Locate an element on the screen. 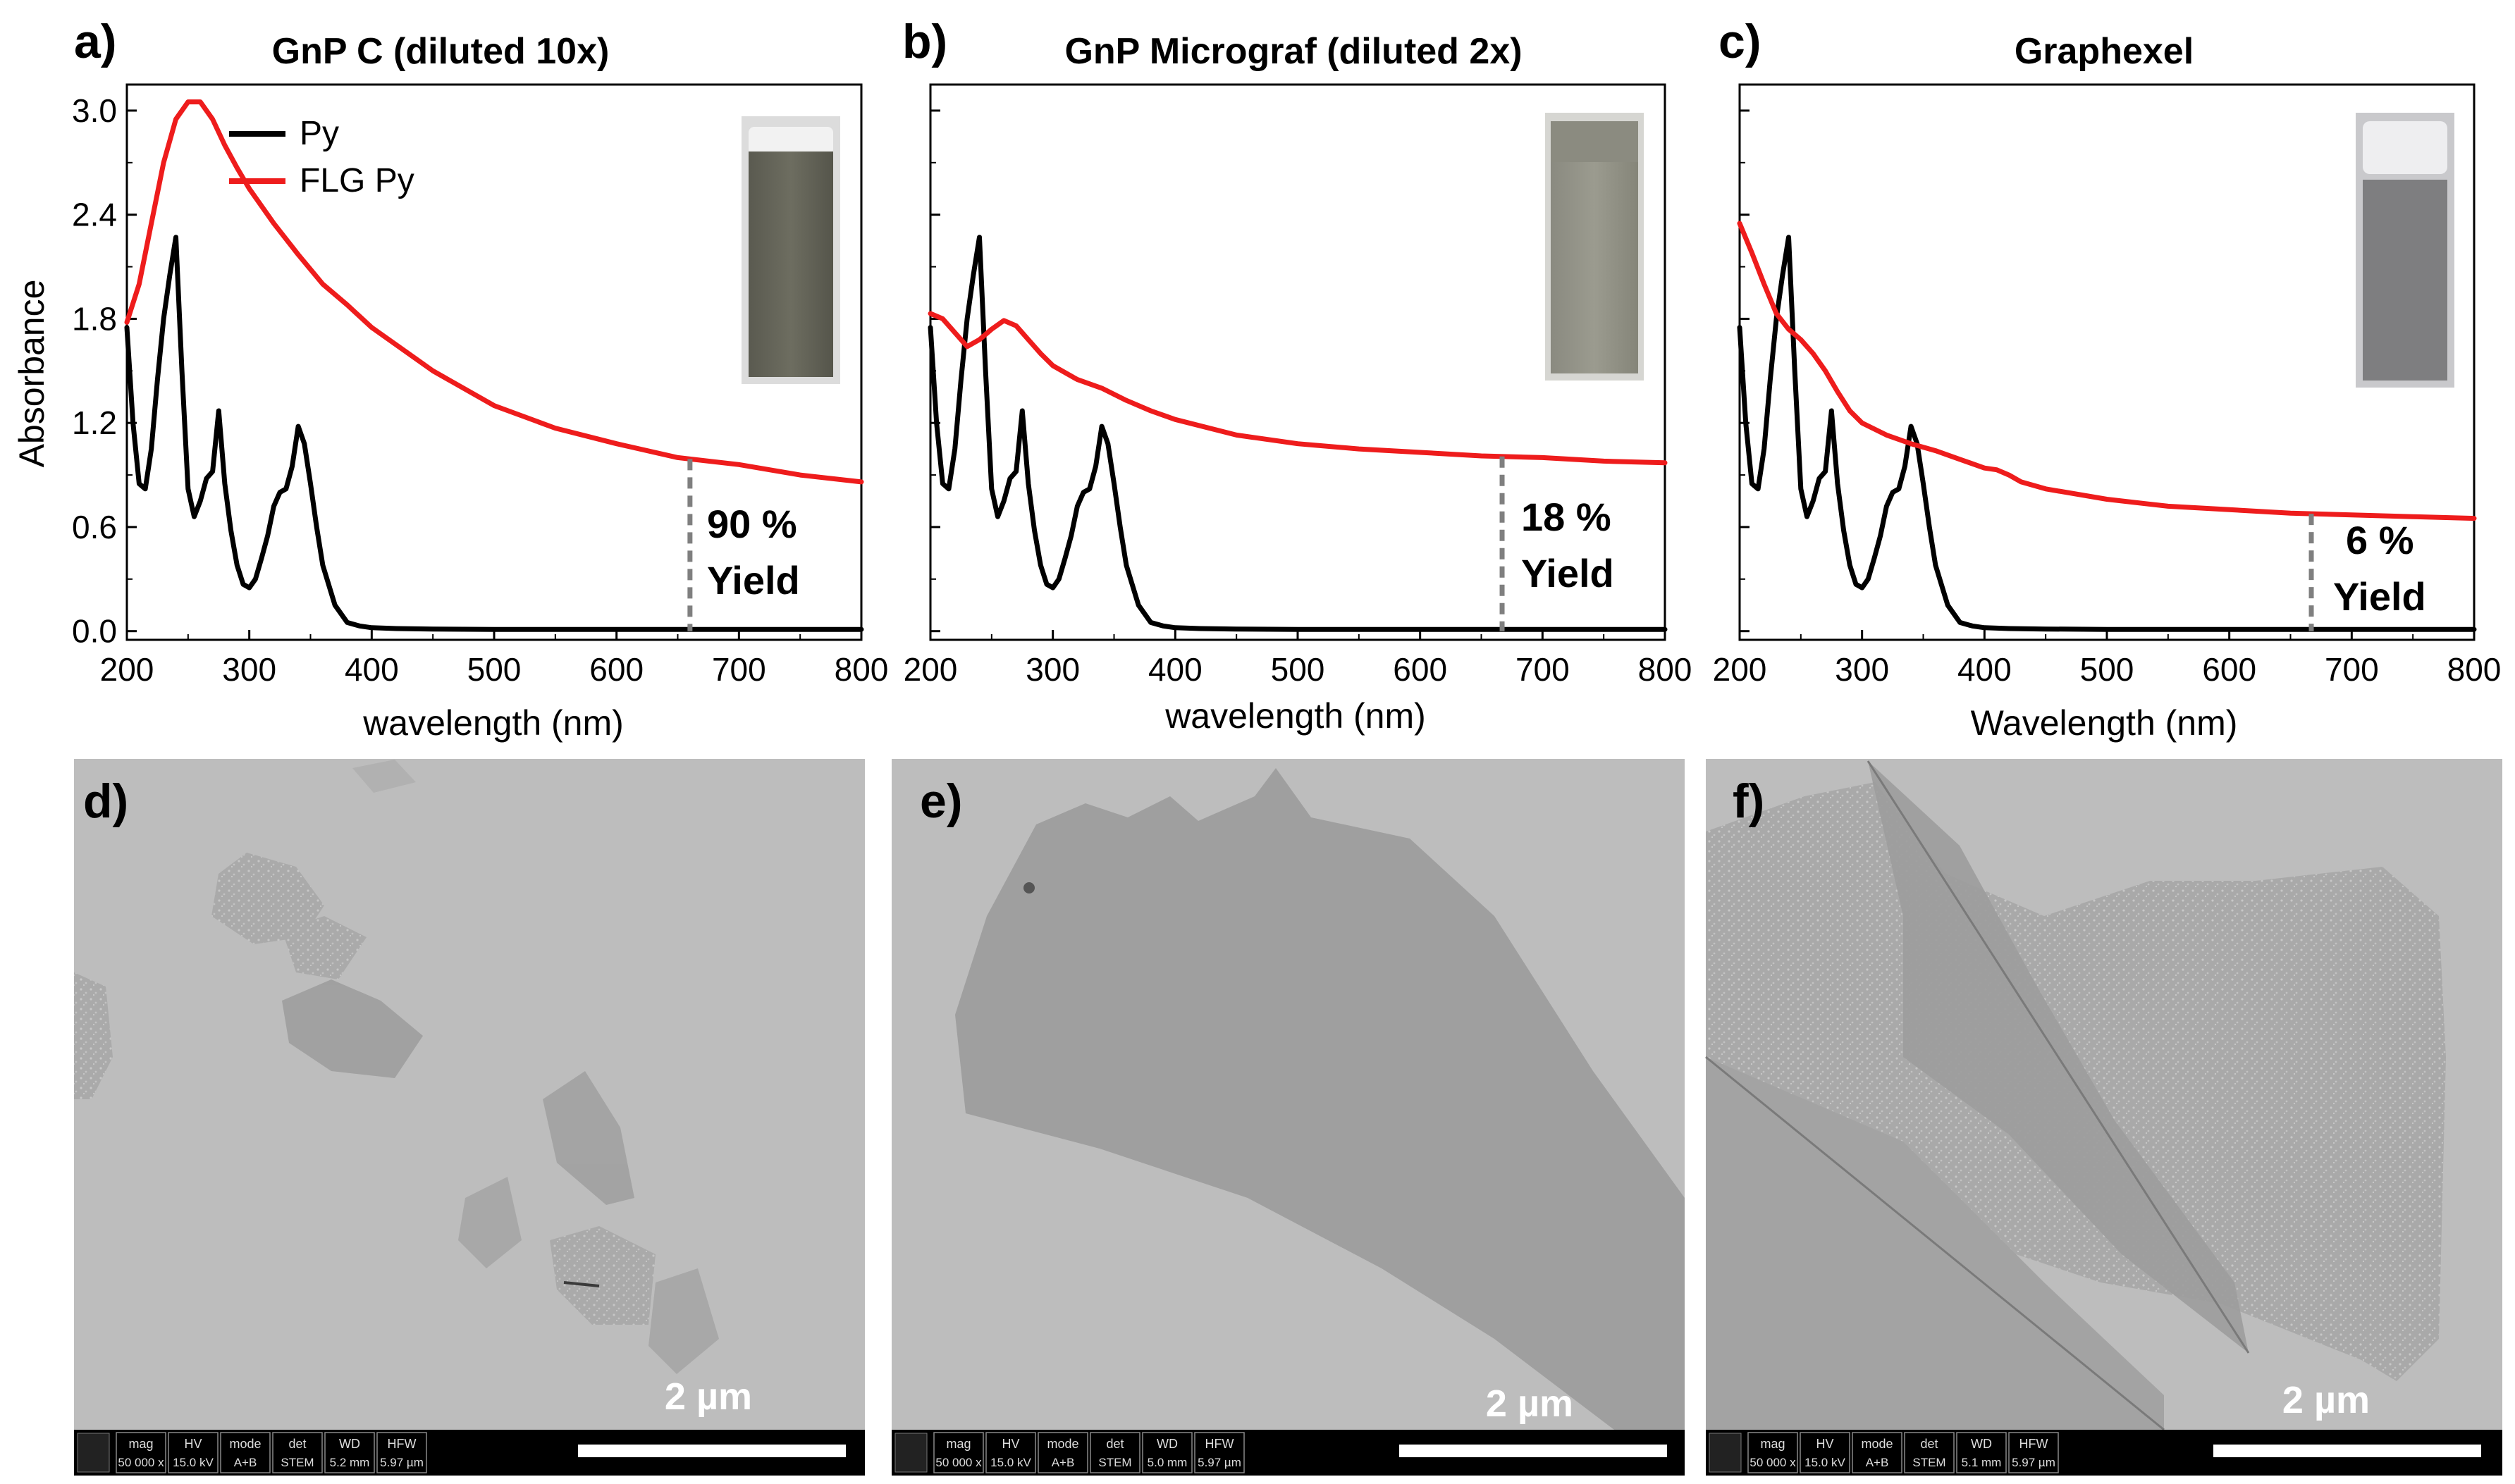 The width and height of the screenshot is (2515, 1484). sem-flakes is located at coordinates (396, 1067).